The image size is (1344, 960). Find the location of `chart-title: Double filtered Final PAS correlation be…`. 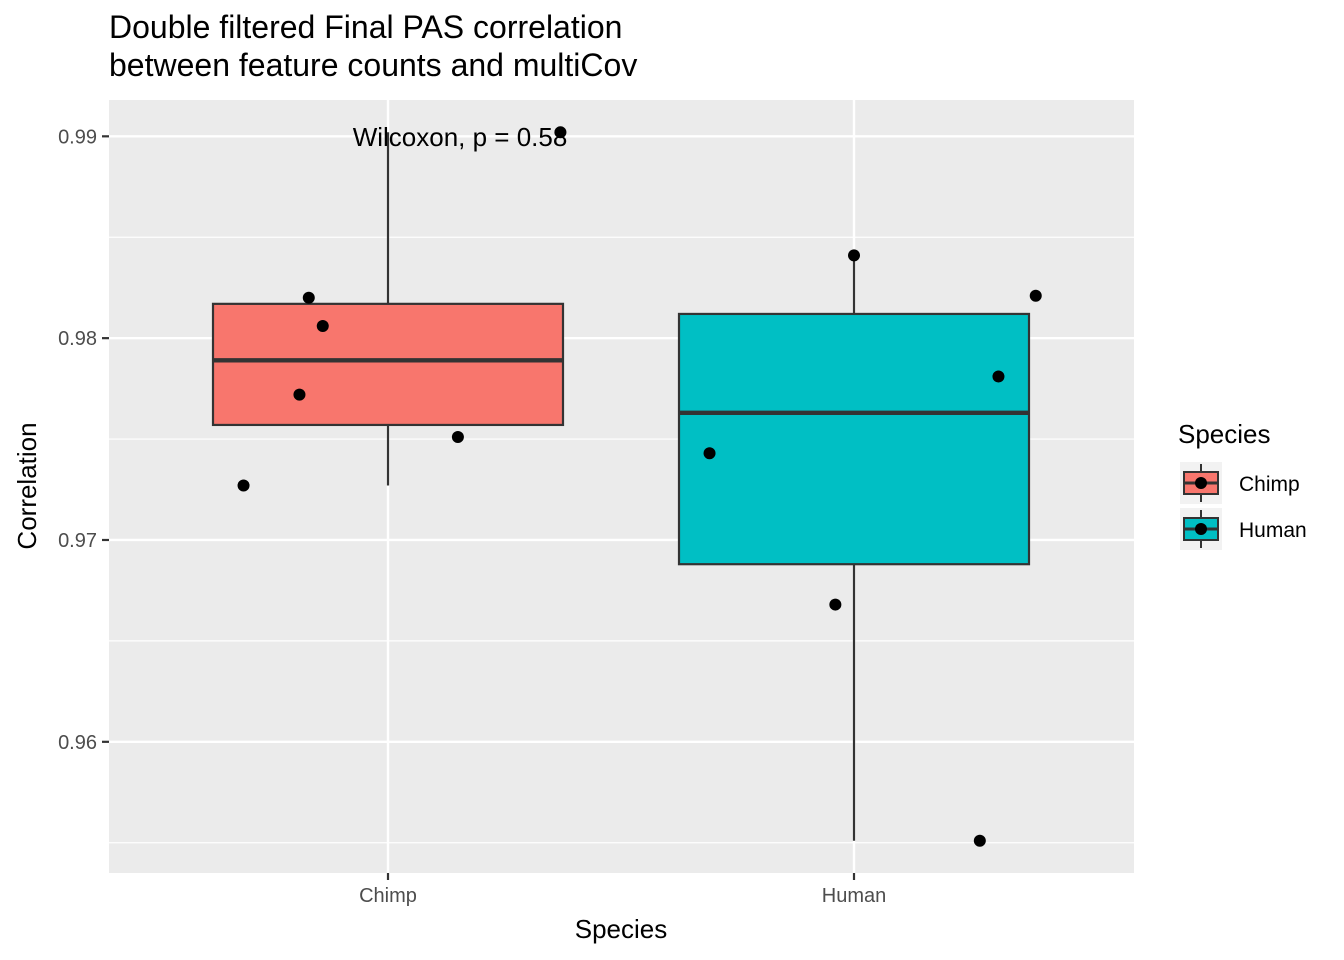

chart-title: Double filtered Final PAS correlation be… is located at coordinates (373, 46).